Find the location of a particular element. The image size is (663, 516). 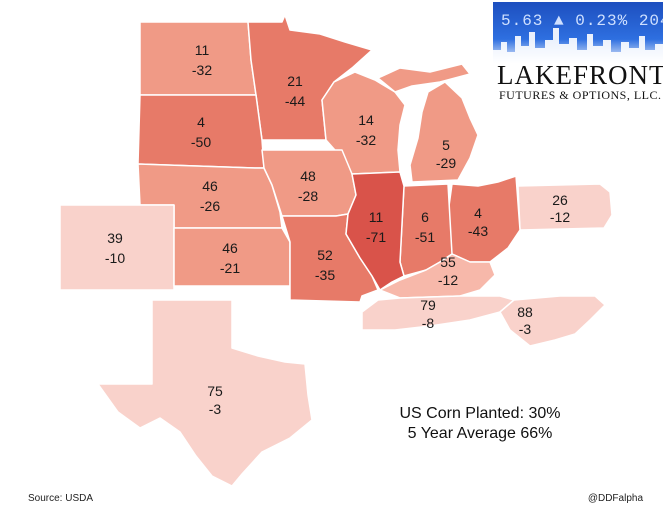

logo-banner: 5.63 ▲ 0.23% 2043 is located at coordinates (578, 33).